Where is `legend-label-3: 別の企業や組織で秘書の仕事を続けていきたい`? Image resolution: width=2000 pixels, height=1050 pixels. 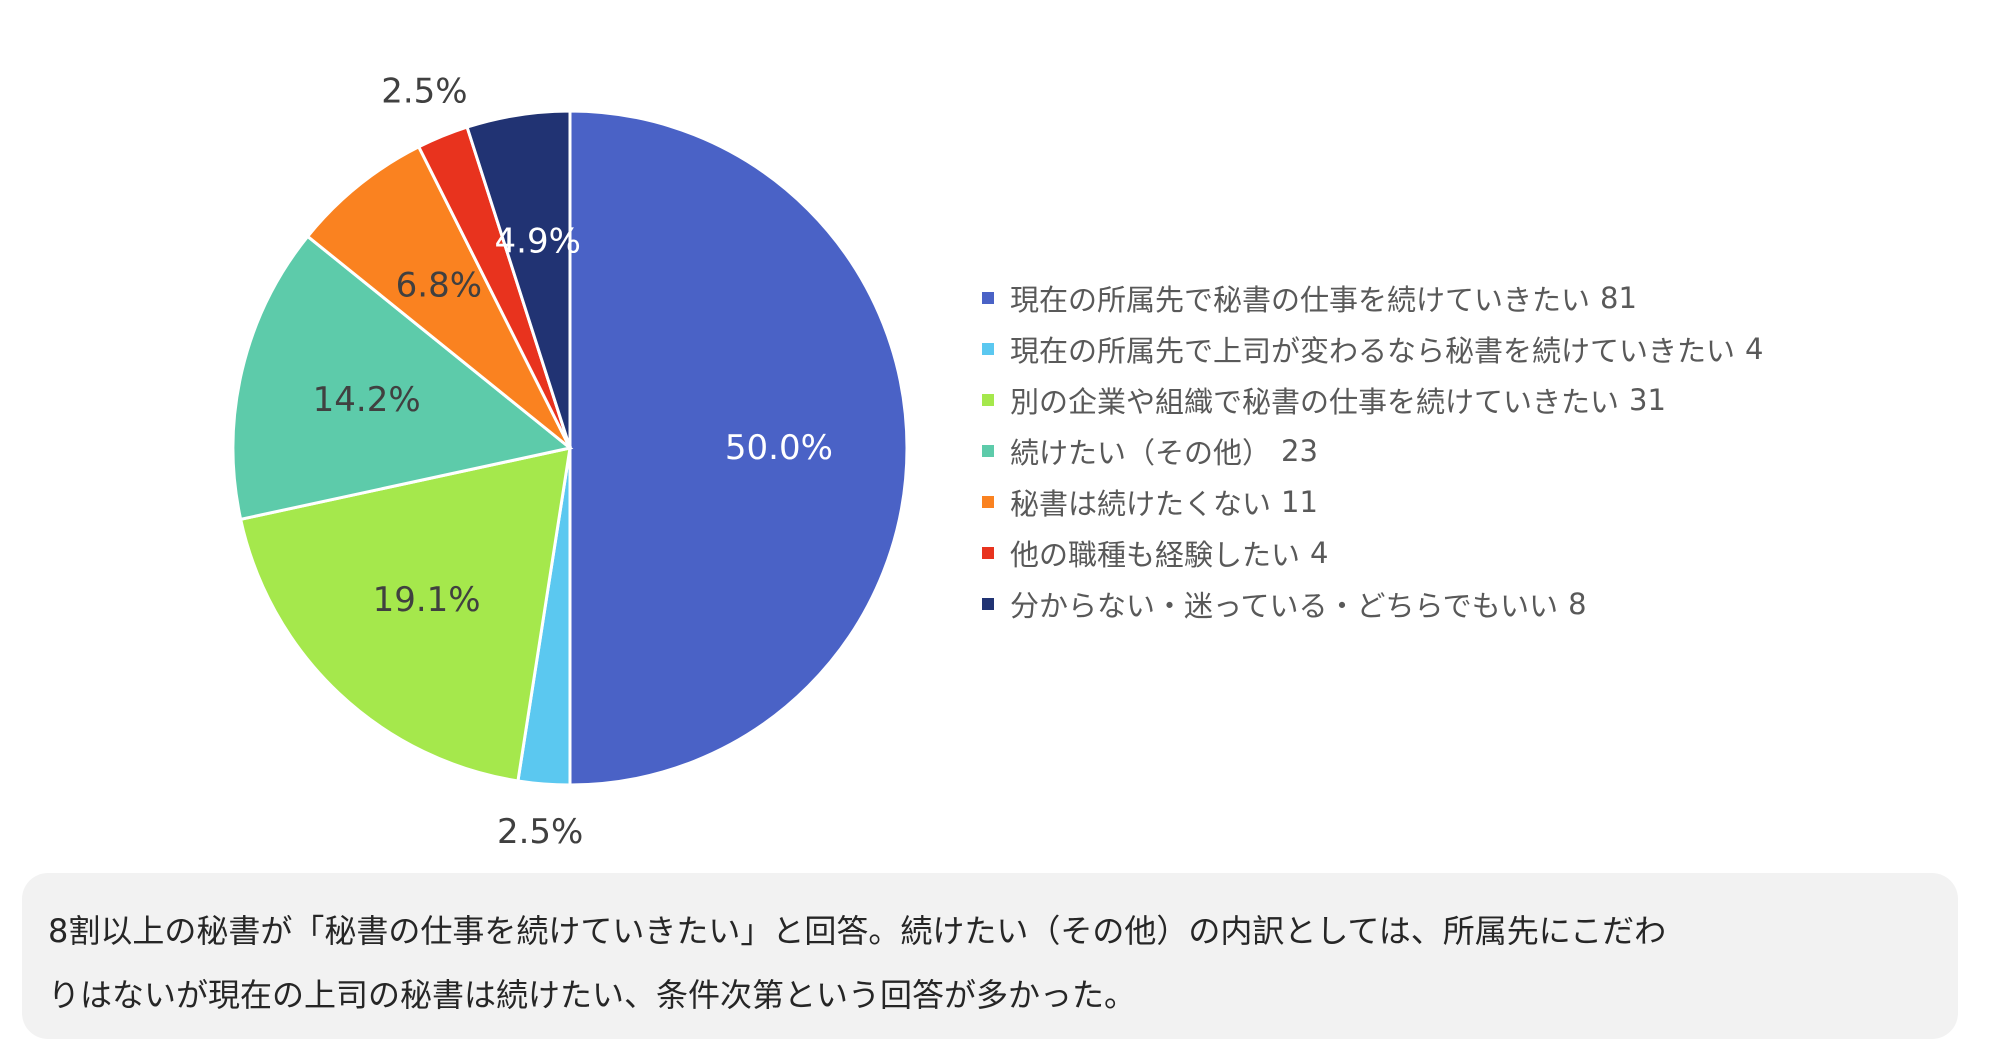 legend-label-3: 別の企業や組織で秘書の仕事を続けていきたい is located at coordinates (1315, 401).